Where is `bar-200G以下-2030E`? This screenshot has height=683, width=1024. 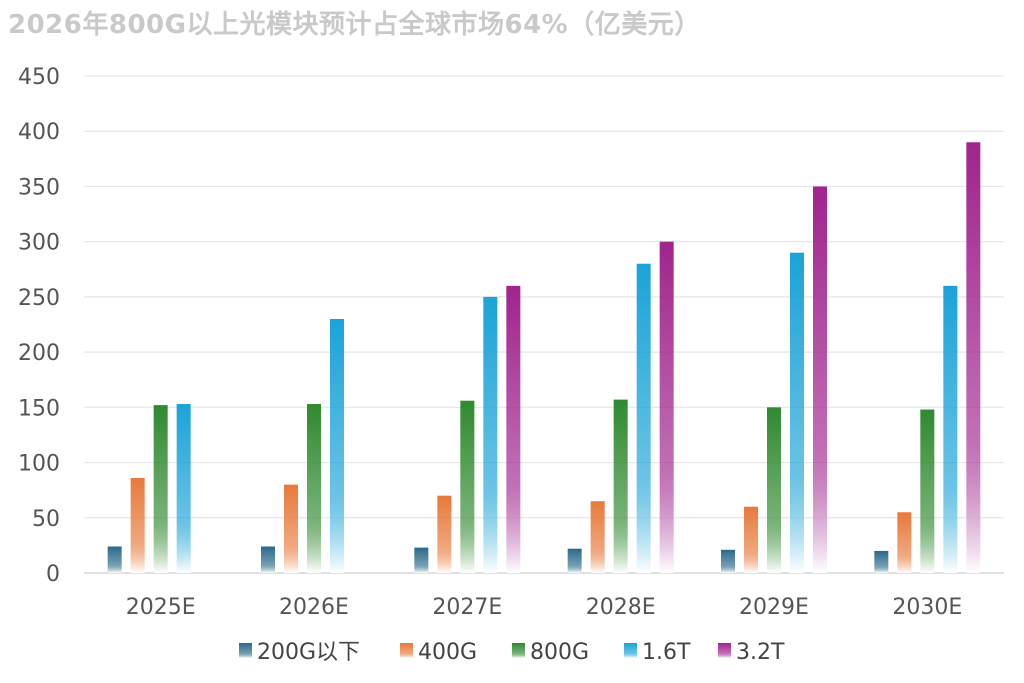
bar-200G以下-2030E is located at coordinates (881, 561).